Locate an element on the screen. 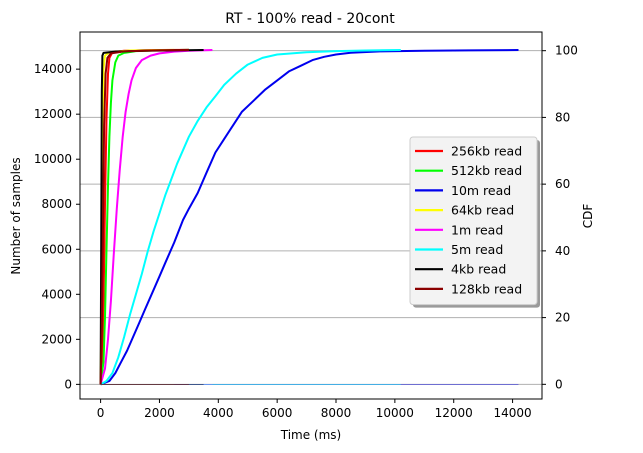 This screenshot has height=453, width=643. y-right-tick-label-1: 20 is located at coordinates (562, 318).